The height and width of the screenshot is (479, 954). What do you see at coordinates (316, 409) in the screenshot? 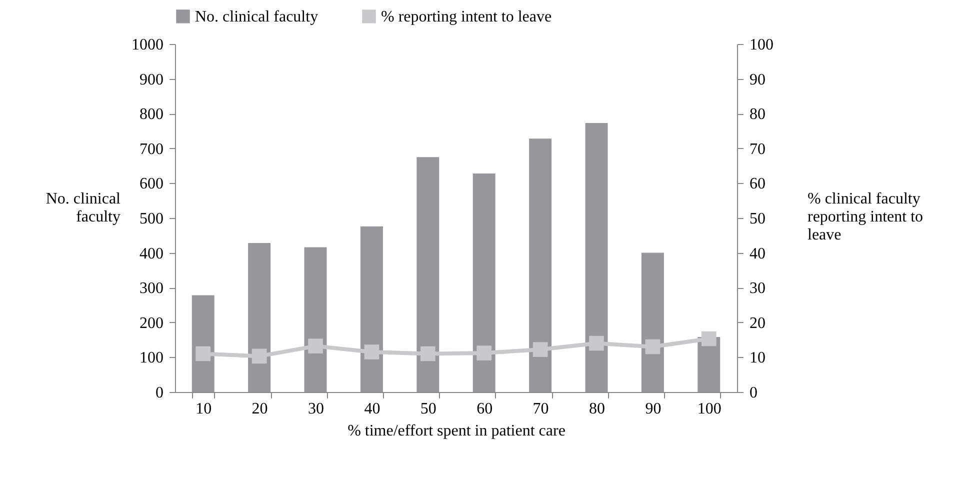
I see `x-tick-label: 30` at bounding box center [316, 409].